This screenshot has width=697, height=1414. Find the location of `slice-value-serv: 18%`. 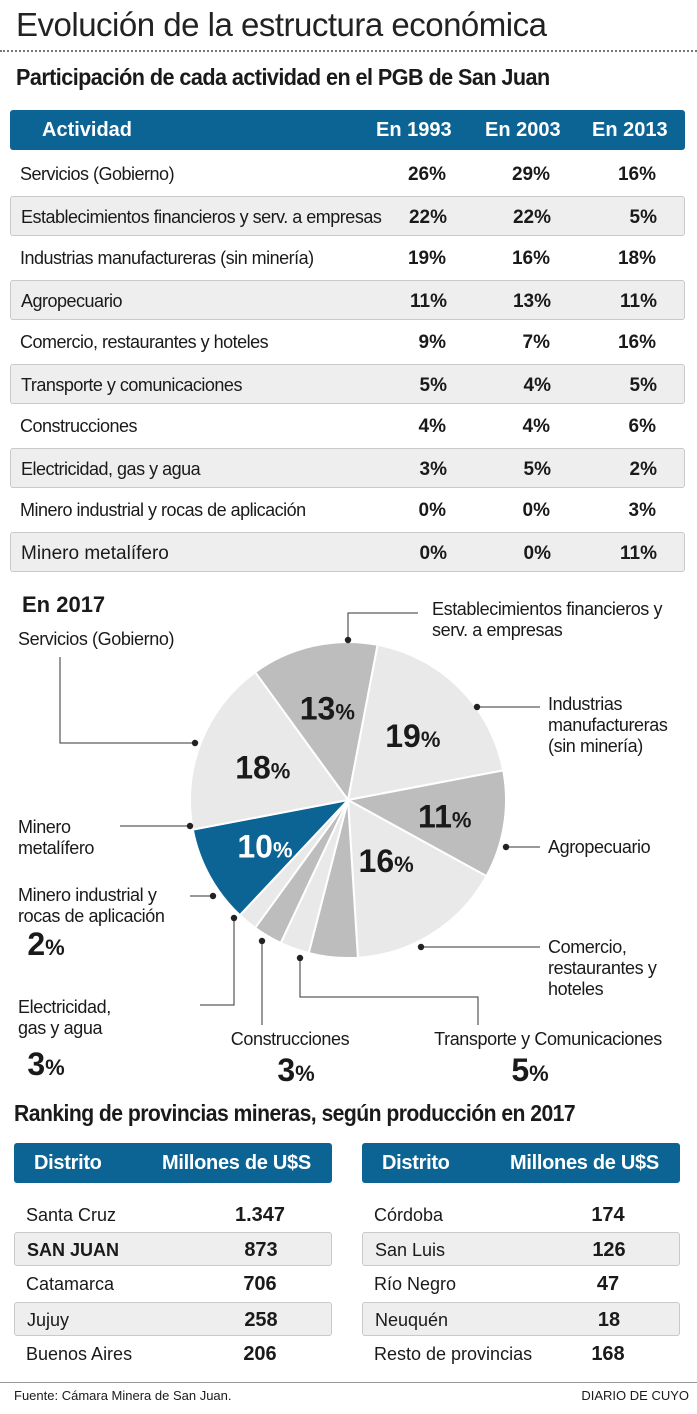

slice-value-serv: 18% is located at coordinates (262, 767).